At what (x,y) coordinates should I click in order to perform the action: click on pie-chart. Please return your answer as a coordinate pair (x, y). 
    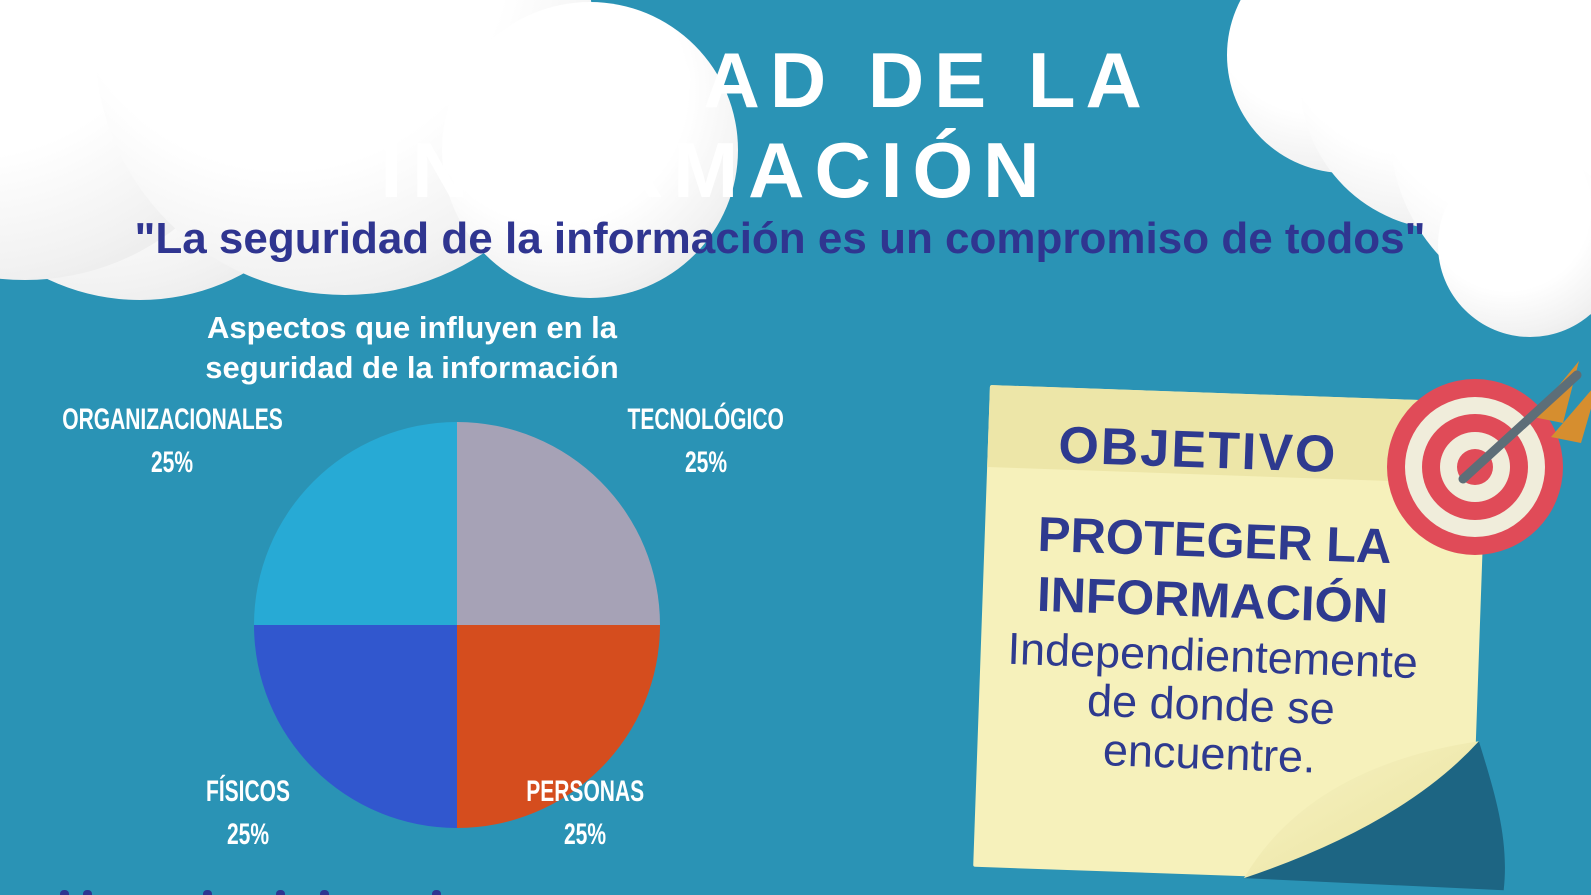
    Looking at the image, I should click on (457, 625).